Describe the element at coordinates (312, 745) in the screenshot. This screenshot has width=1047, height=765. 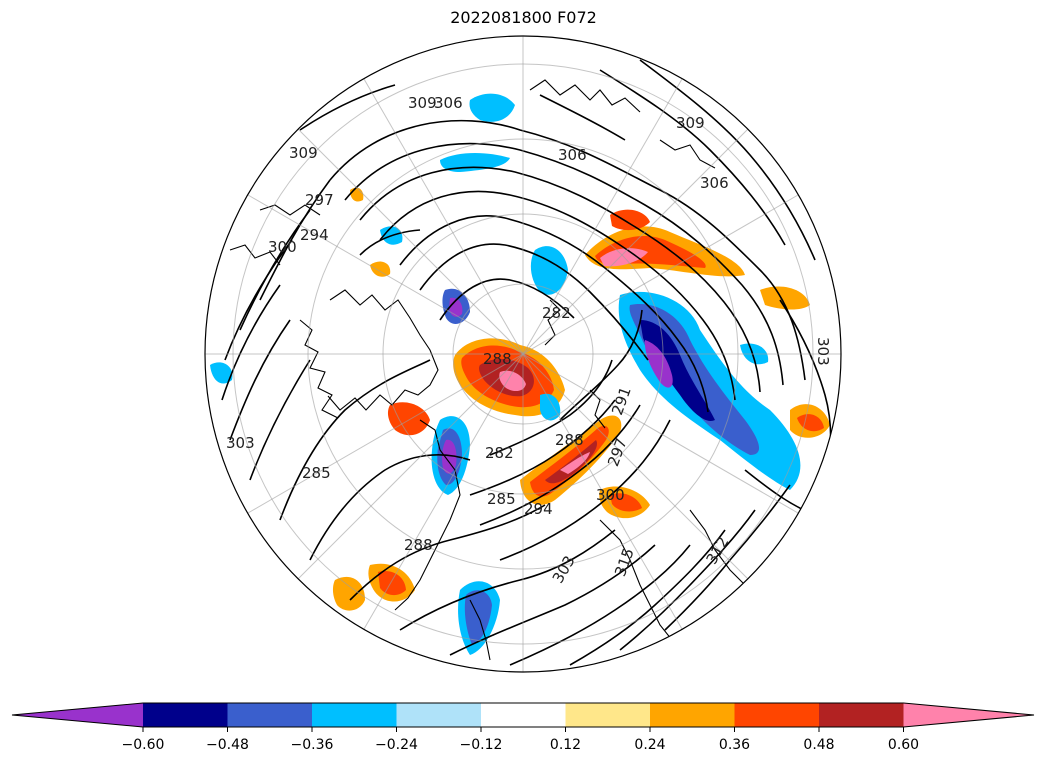
I see `colorbar-tick-label: −0.36` at that location.